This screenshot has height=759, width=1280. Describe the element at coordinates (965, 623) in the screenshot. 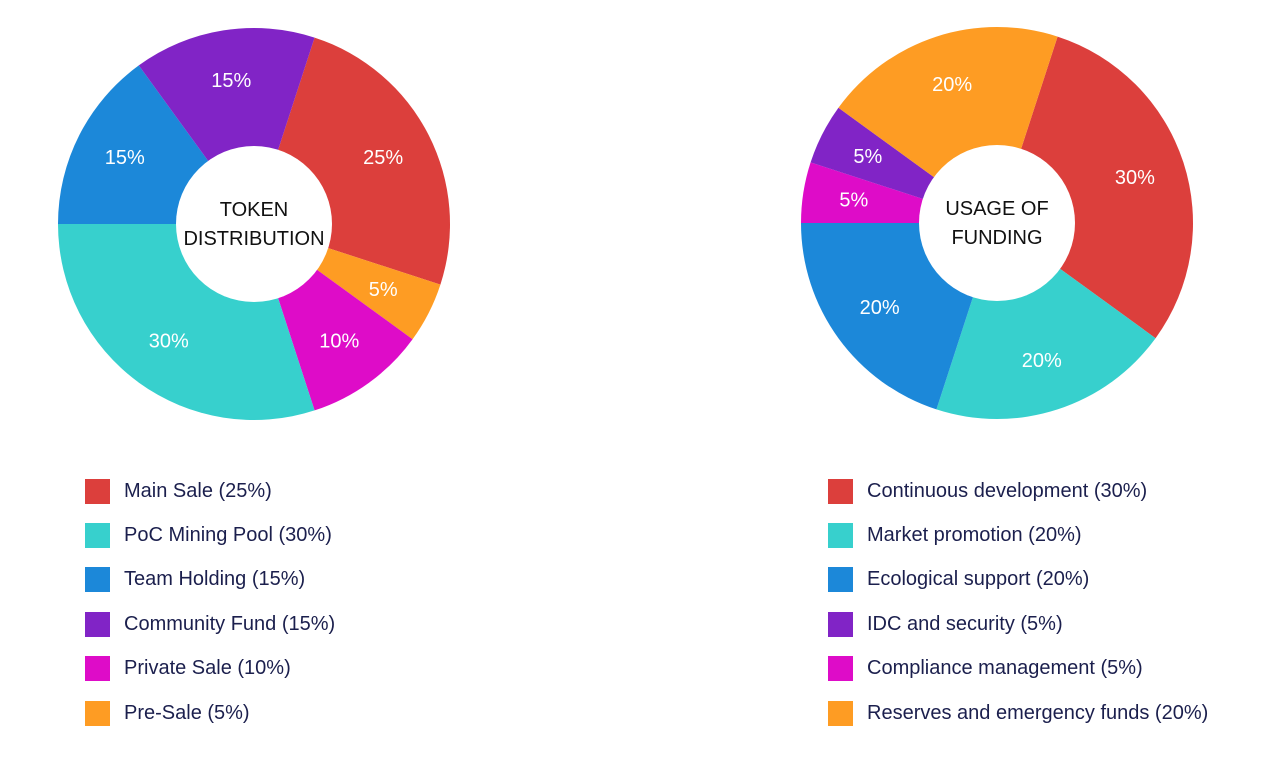

I see `legend-label: IDC and security (5%)` at that location.